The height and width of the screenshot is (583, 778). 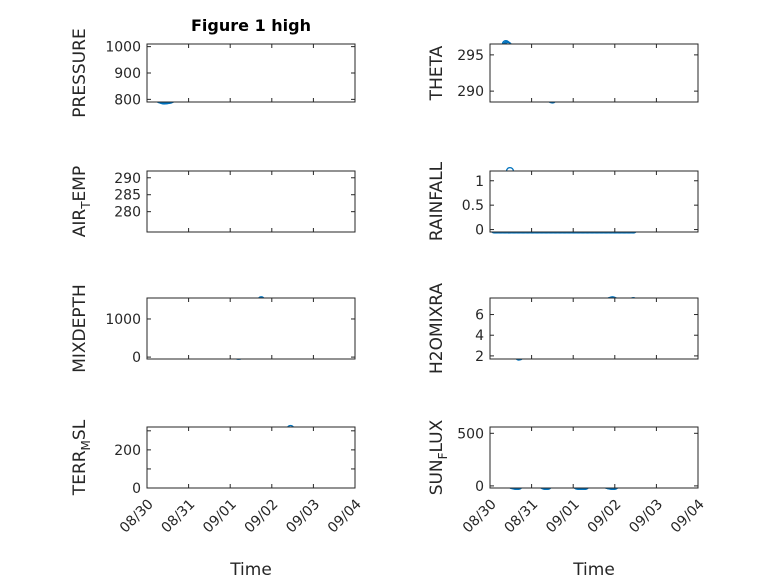 What do you see at coordinates (437, 435) in the screenshot?
I see `y-axis-label-tail: LUX` at bounding box center [437, 435].